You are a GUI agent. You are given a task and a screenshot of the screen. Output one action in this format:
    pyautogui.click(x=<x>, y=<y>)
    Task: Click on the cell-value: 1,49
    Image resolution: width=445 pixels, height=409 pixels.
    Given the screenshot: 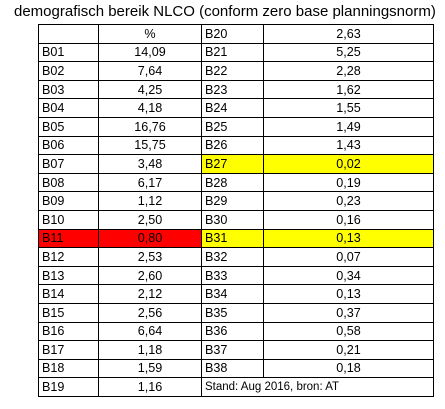 What is the action you would take?
    pyautogui.click(x=348, y=126)
    